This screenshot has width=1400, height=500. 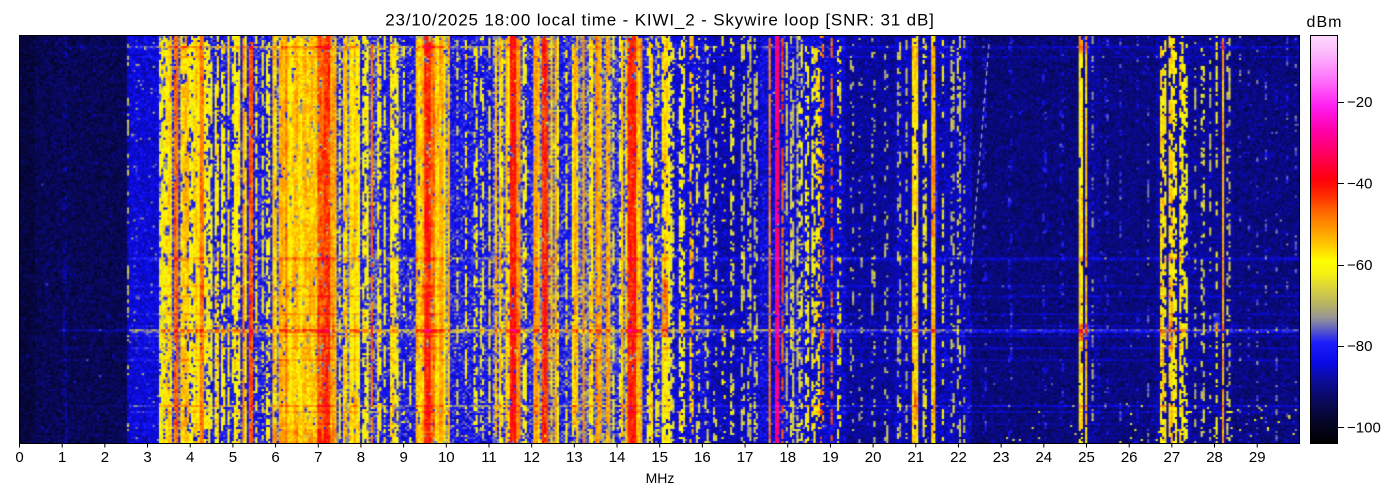 I want to click on svg-text: −20, so click(x=1359, y=102).